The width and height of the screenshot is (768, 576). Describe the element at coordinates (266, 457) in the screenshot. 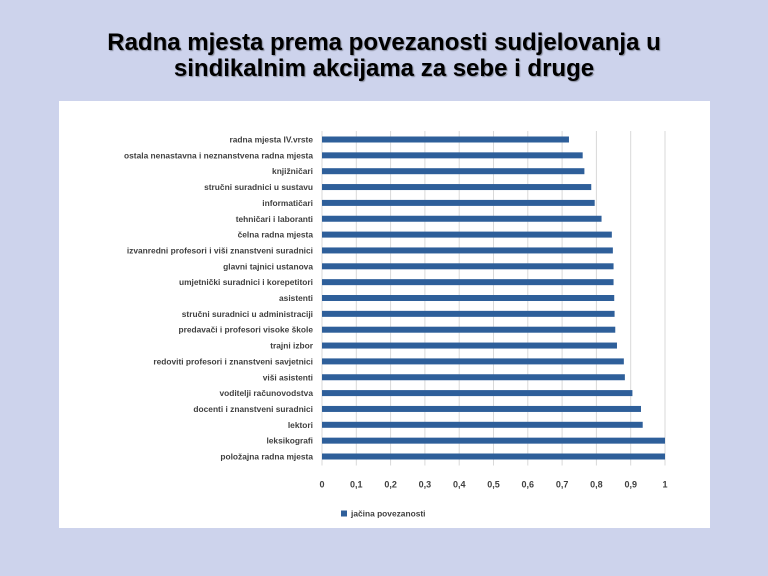

I see `category-label: položajna radna mjesta` at that location.